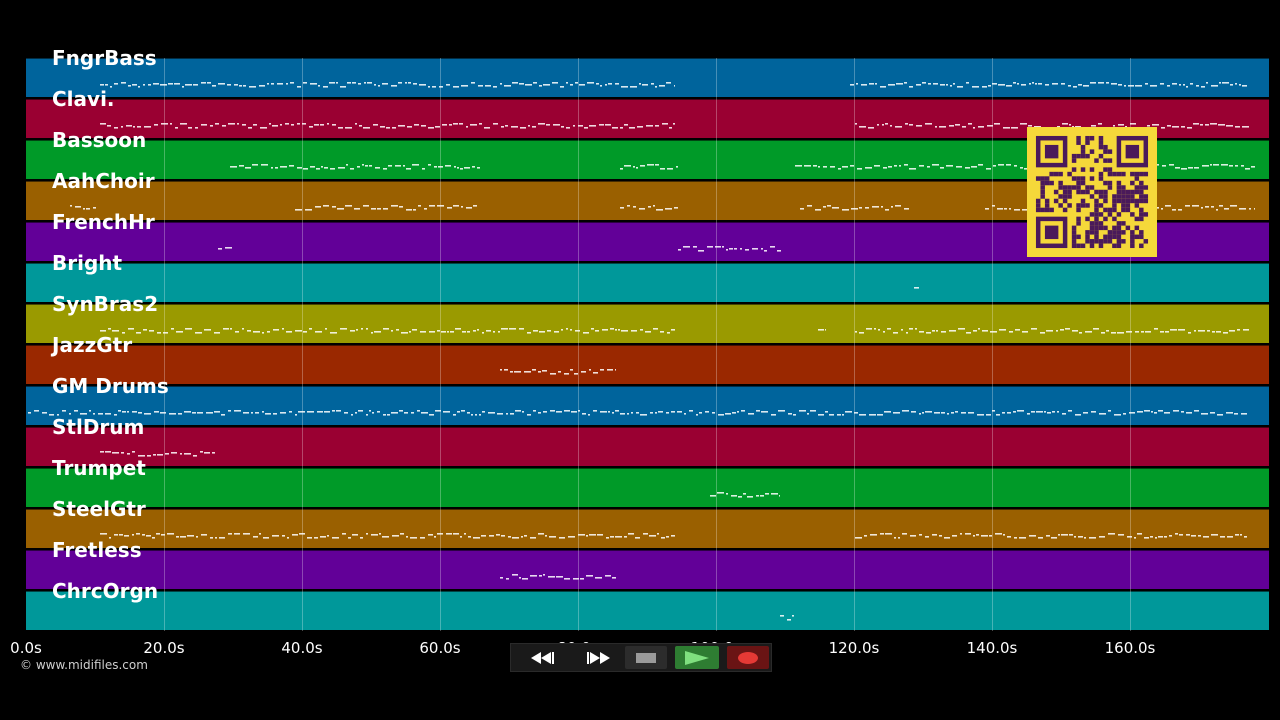 The image size is (1280, 720). I want to click on track-name: Fretless, so click(97, 550).